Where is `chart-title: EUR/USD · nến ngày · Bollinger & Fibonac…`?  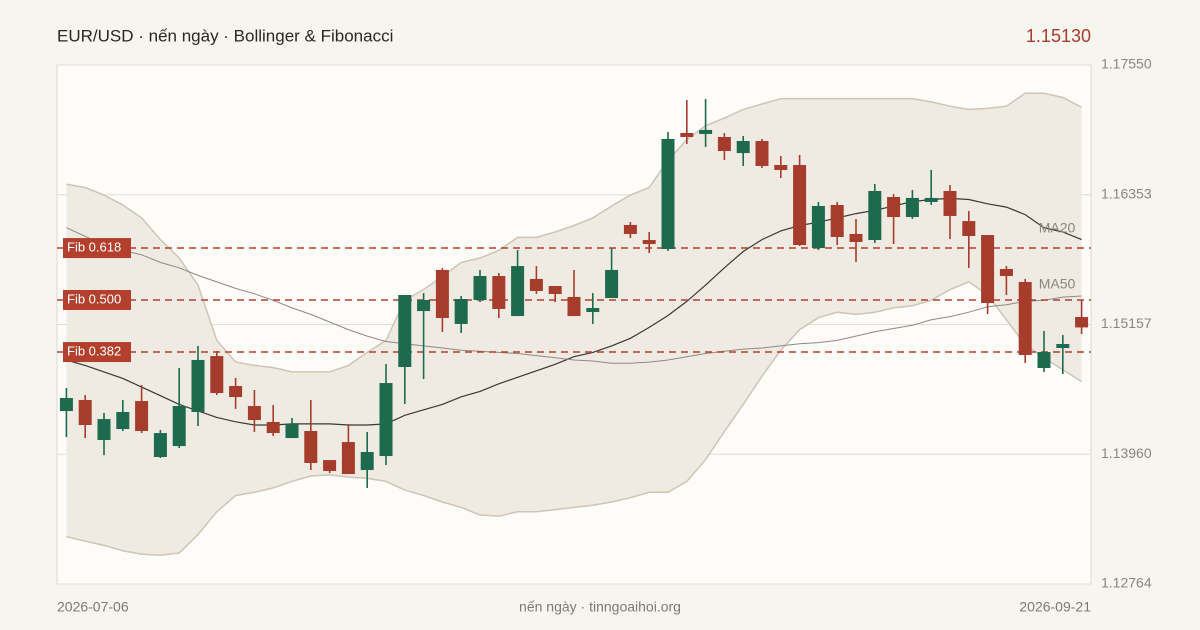 chart-title: EUR/USD · nến ngày · Bollinger & Fibonac… is located at coordinates (225, 35).